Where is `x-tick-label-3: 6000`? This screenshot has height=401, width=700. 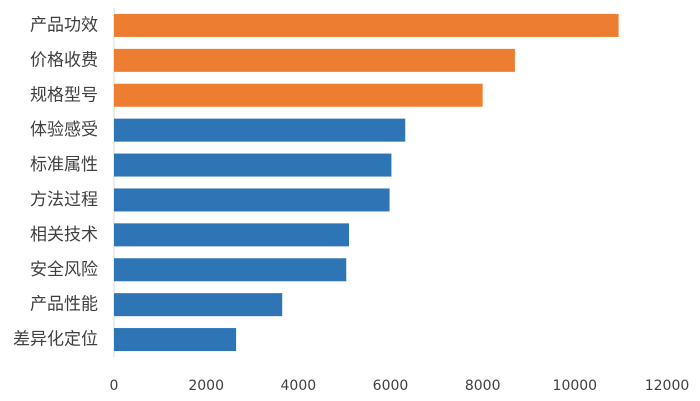 x-tick-label-3: 6000 is located at coordinates (391, 386).